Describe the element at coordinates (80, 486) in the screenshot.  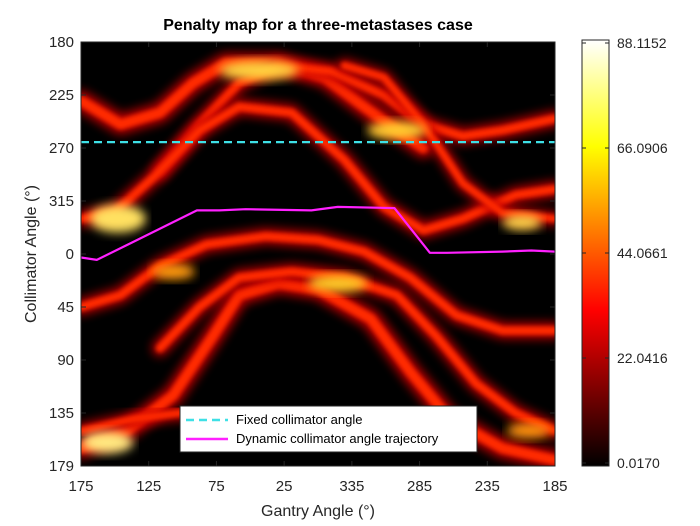
I see `x-tick-label: 175` at that location.